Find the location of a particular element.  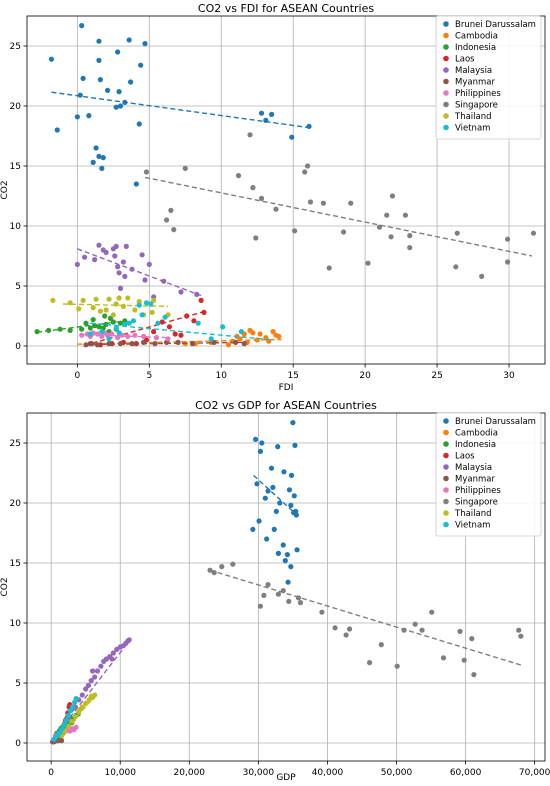

legend-label: Vietnam is located at coordinates (472, 526).